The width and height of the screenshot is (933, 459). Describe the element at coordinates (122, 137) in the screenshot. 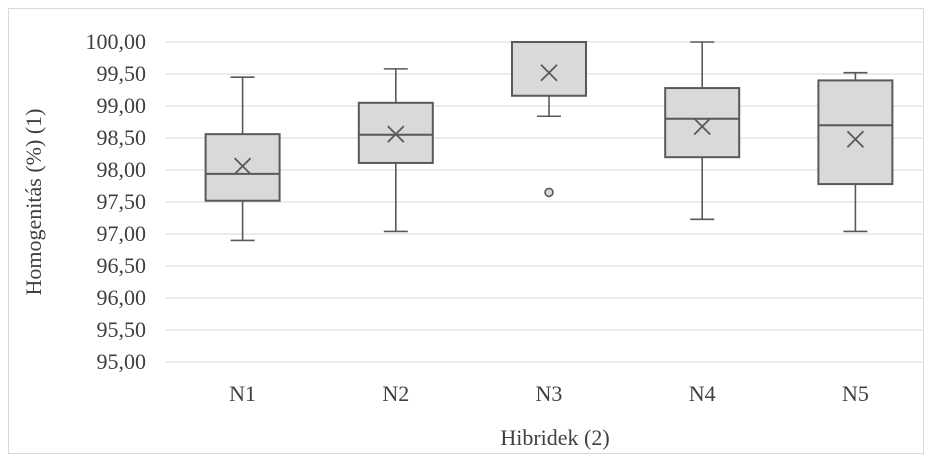

I see `y-tick-label: 98,50` at that location.